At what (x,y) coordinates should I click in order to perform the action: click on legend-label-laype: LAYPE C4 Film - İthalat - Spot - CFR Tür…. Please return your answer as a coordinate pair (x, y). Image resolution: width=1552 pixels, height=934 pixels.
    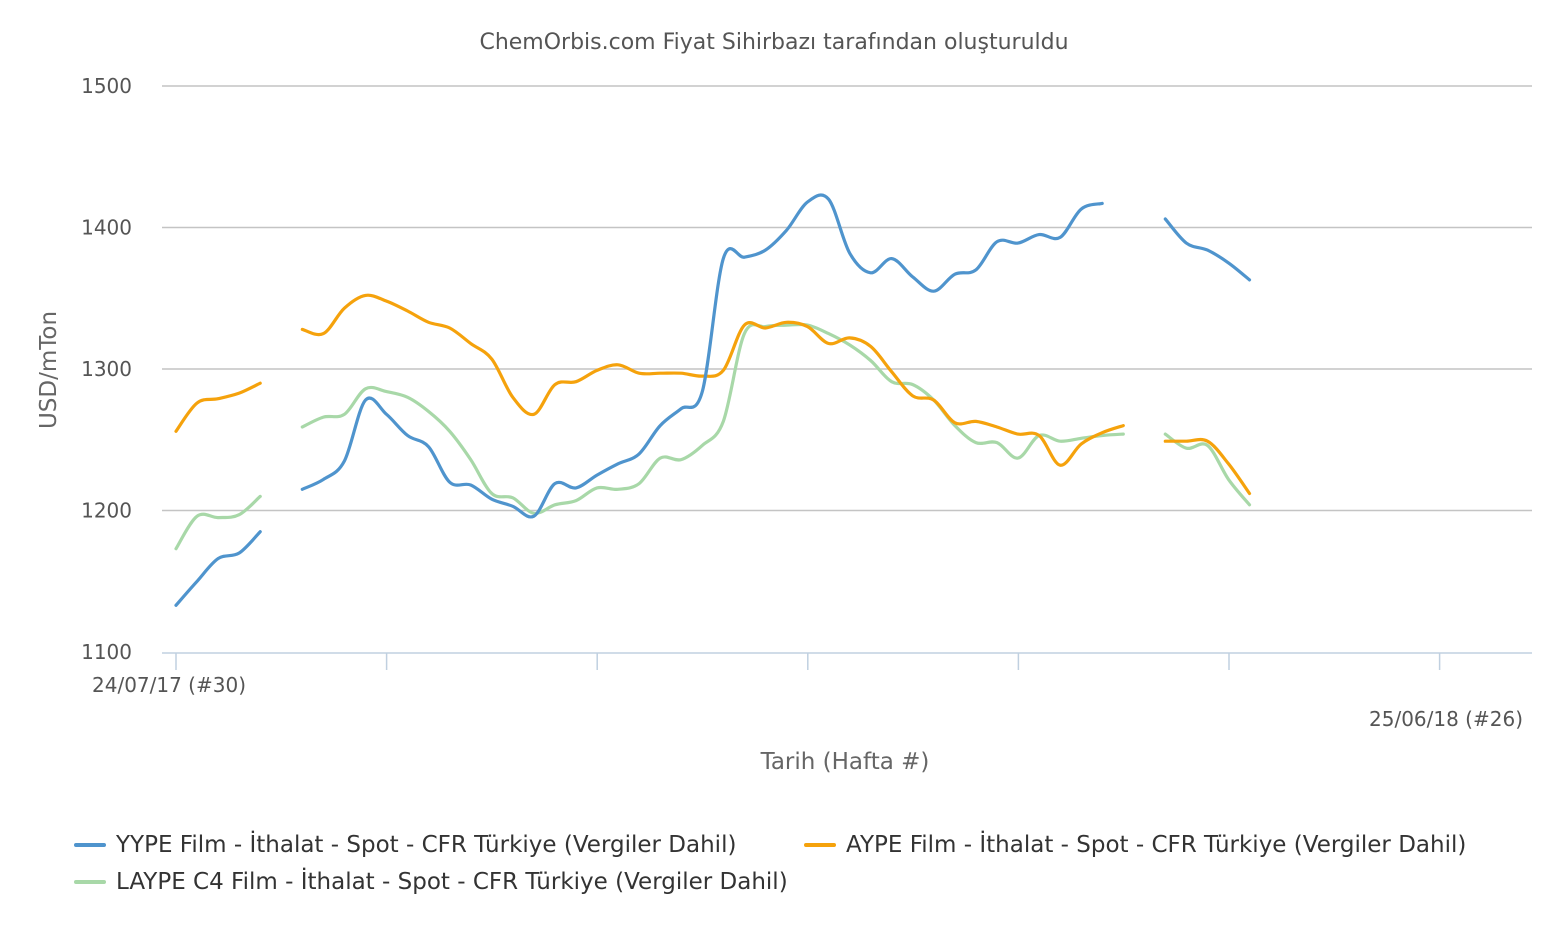
    Looking at the image, I should click on (452, 882).